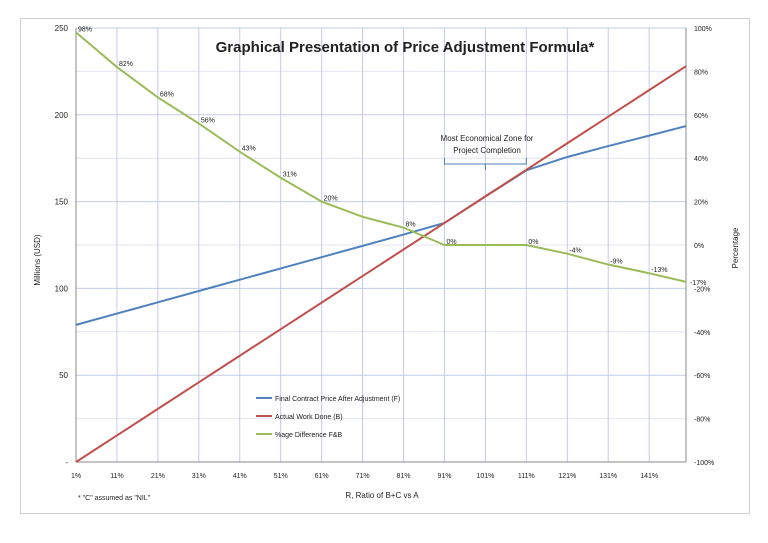 Image resolution: width=768 pixels, height=543 pixels. Describe the element at coordinates (703, 29) in the screenshot. I see `y2-tick-label: 100%` at that location.